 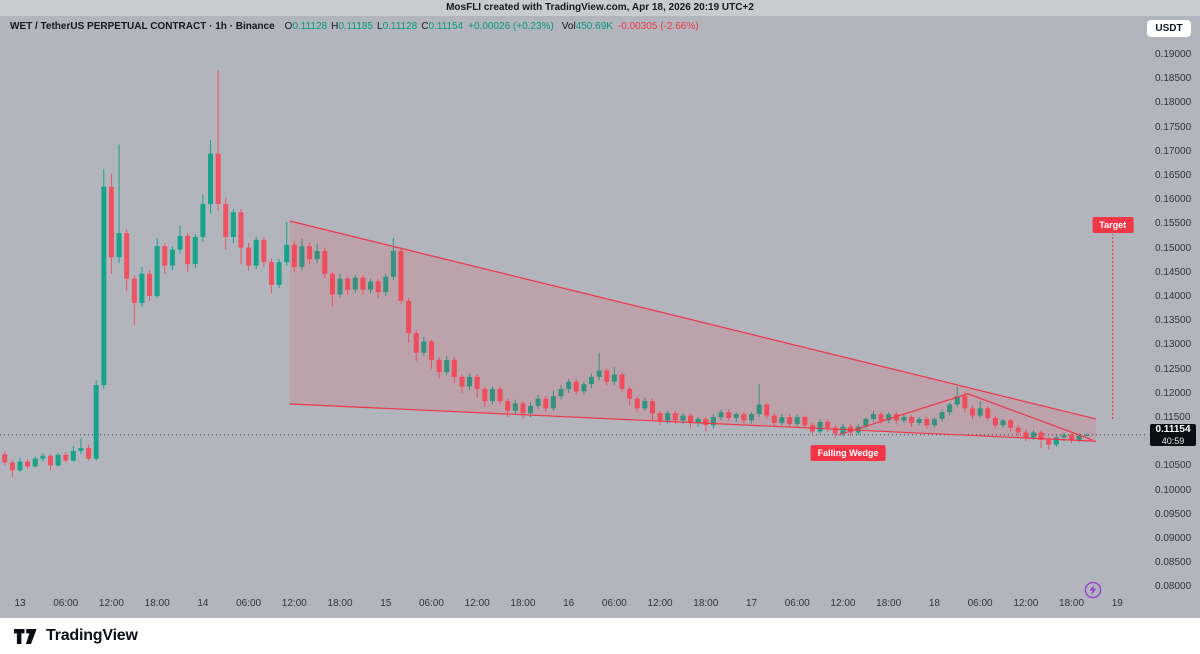 I want to click on price-axis-label: 0.12000, so click(x=1173, y=393).